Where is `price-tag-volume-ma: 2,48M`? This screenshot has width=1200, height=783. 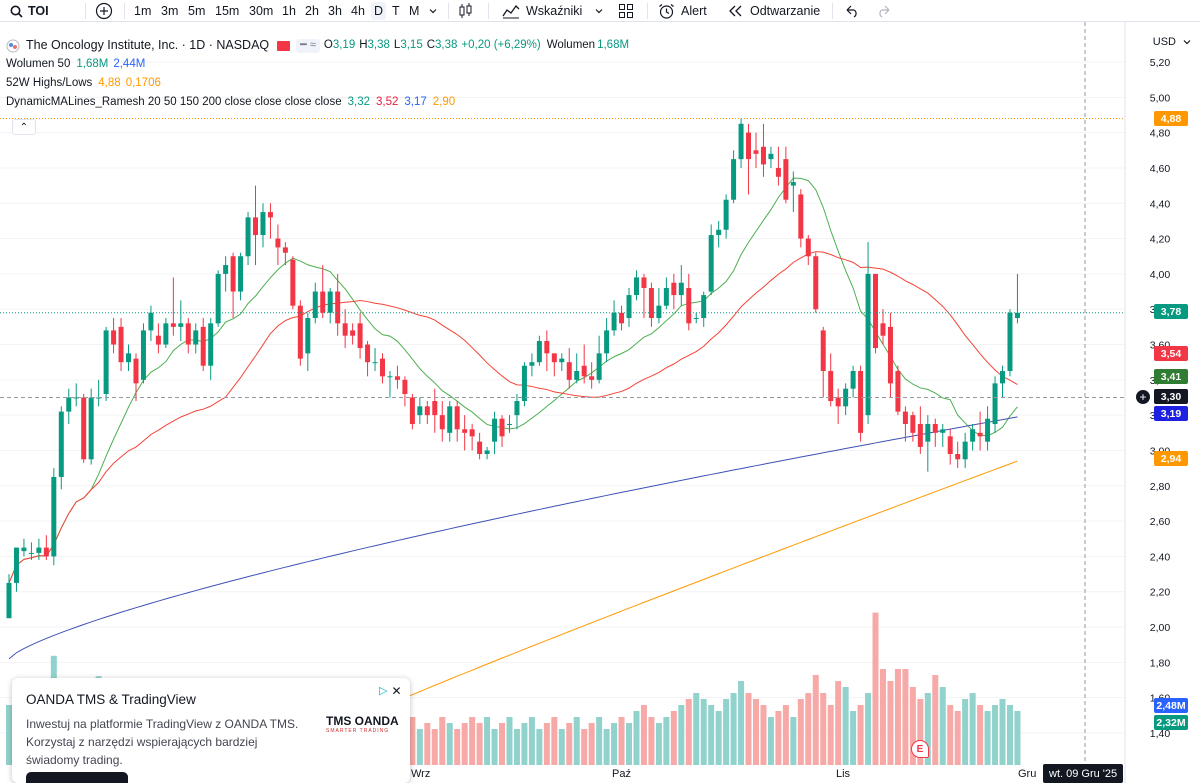
price-tag-volume-ma: 2,48M is located at coordinates (1171, 705).